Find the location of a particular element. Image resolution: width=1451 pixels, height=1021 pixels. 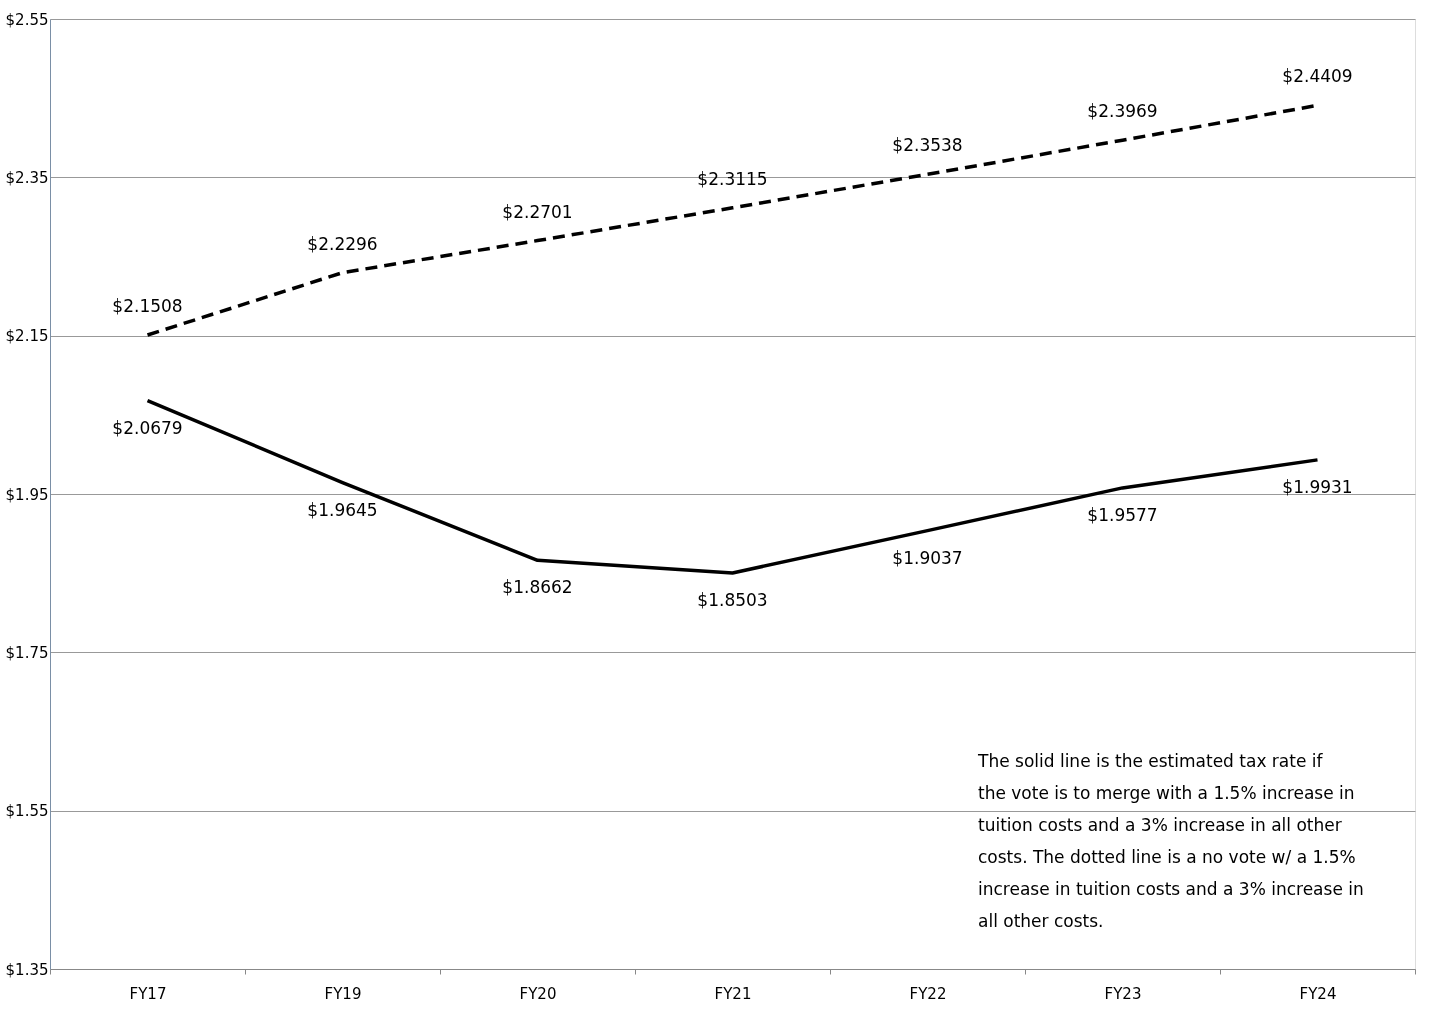

data-label: $1.8662 is located at coordinates (537, 587).